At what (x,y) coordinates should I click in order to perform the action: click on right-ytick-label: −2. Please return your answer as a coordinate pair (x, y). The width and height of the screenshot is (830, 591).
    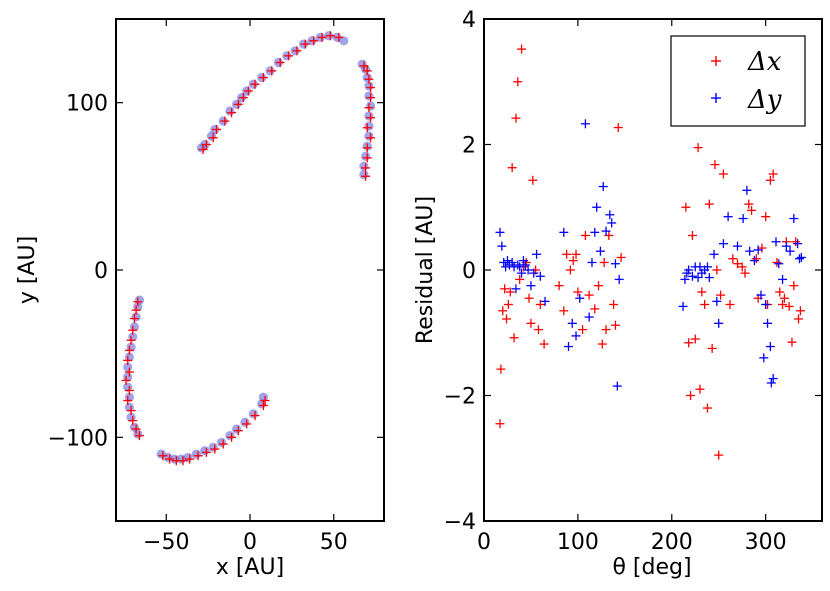
    Looking at the image, I should click on (460, 397).